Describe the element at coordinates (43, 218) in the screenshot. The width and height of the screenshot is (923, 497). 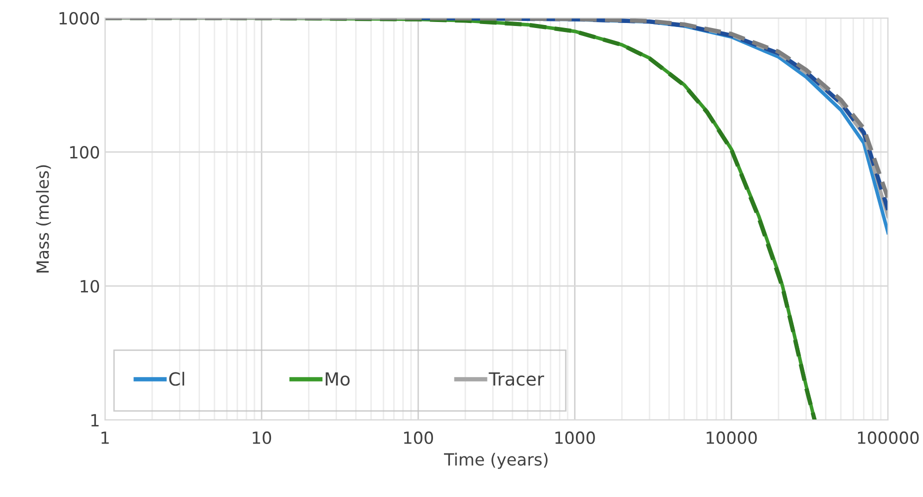
I see `y-axis-title: Mass (moles)` at that location.